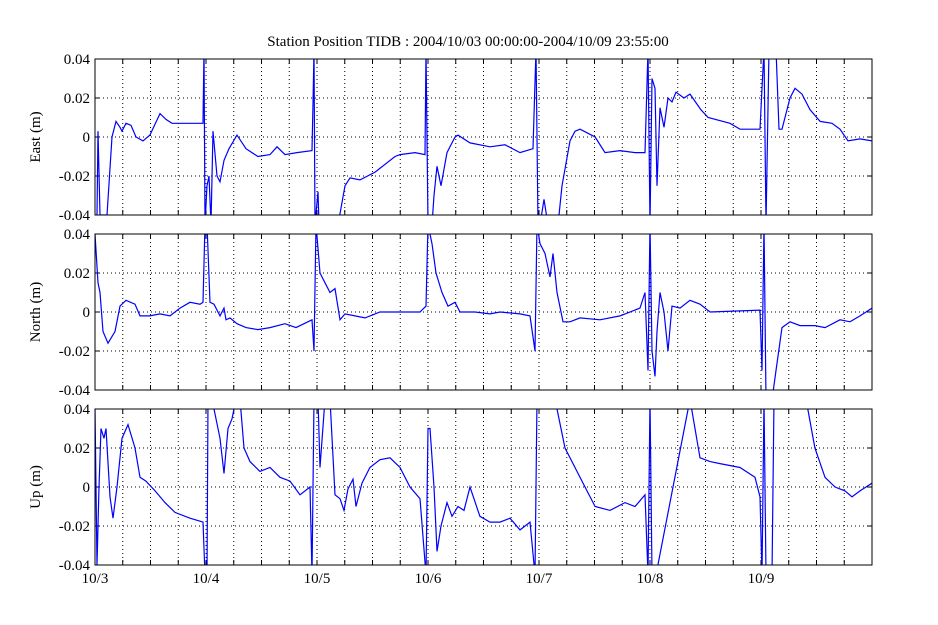 The height and width of the screenshot is (625, 938). Describe the element at coordinates (95, 579) in the screenshot. I see `x-tick-label: 10/3` at that location.